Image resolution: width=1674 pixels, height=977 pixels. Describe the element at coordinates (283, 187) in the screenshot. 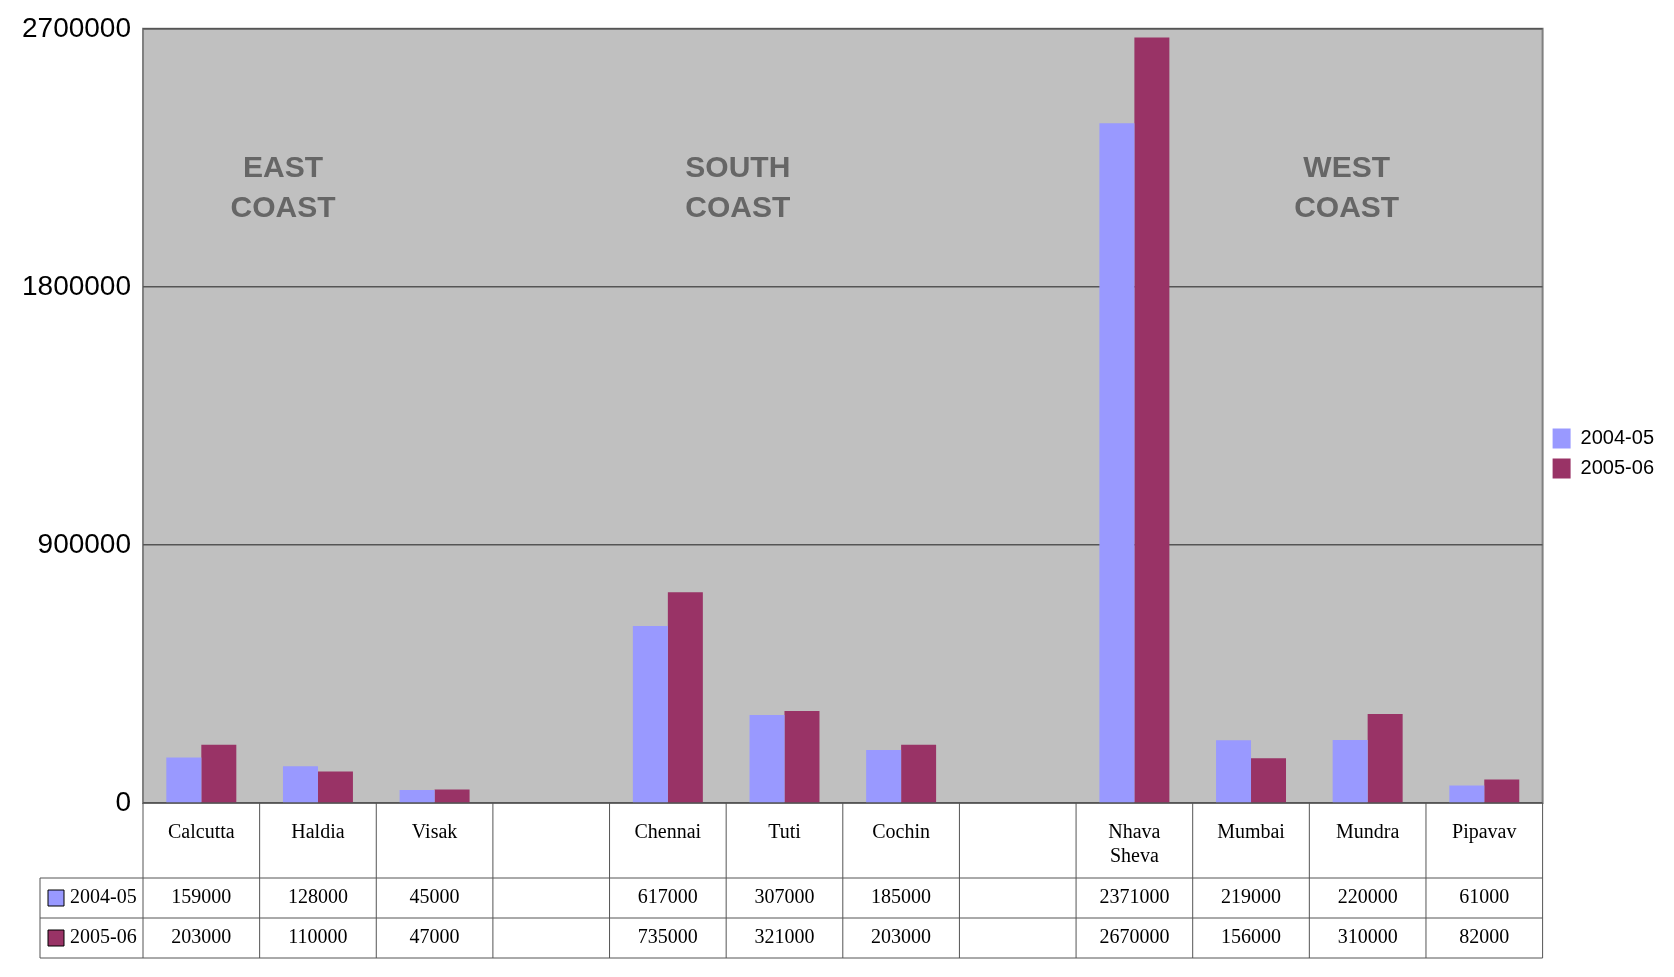

I see `annotation: EAST COAST` at that location.